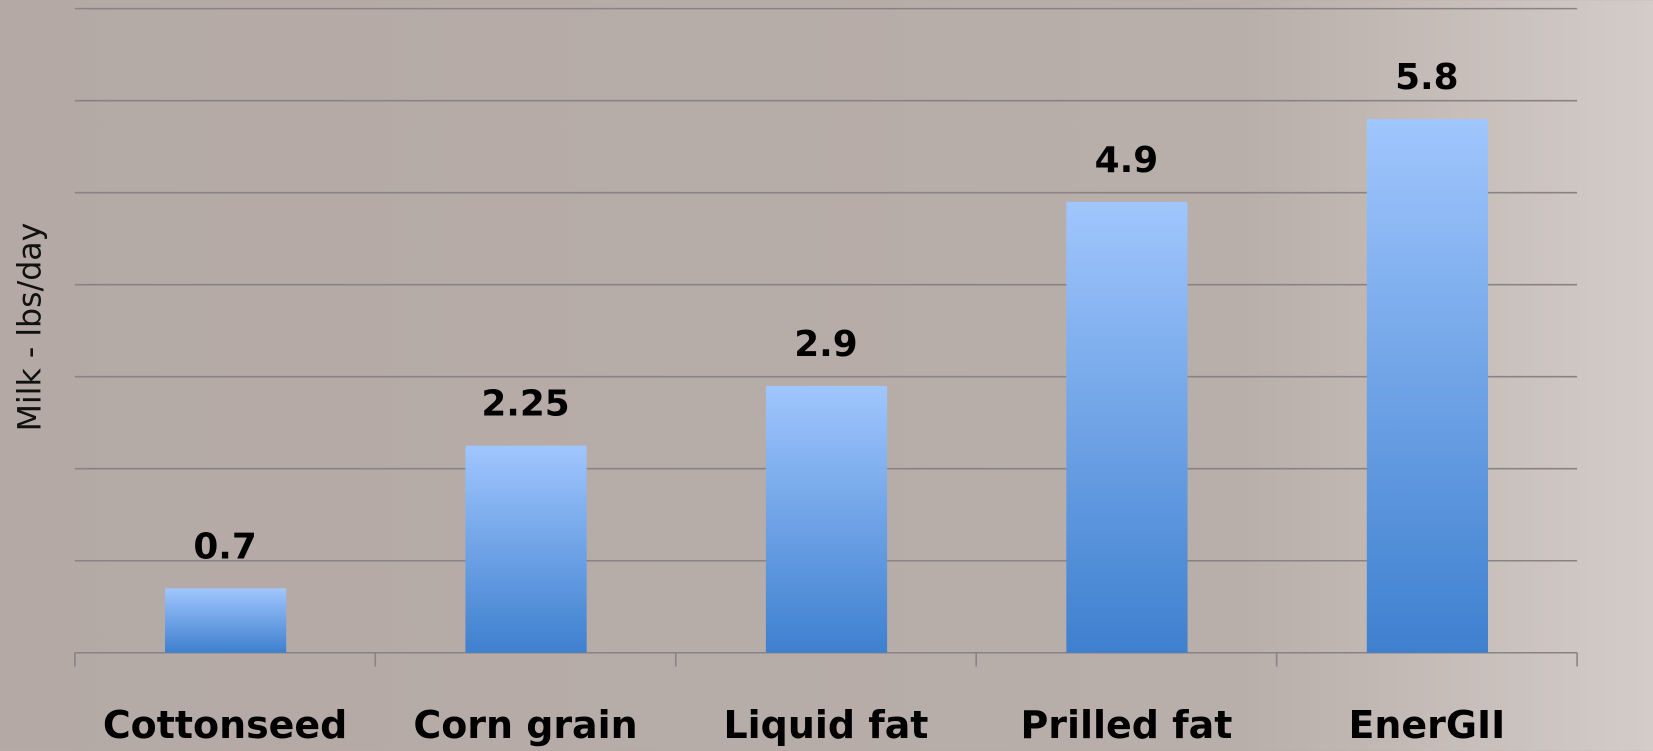 The image size is (1653, 751). What do you see at coordinates (1126, 160) in the screenshot?
I see `data-label: 4.9` at bounding box center [1126, 160].